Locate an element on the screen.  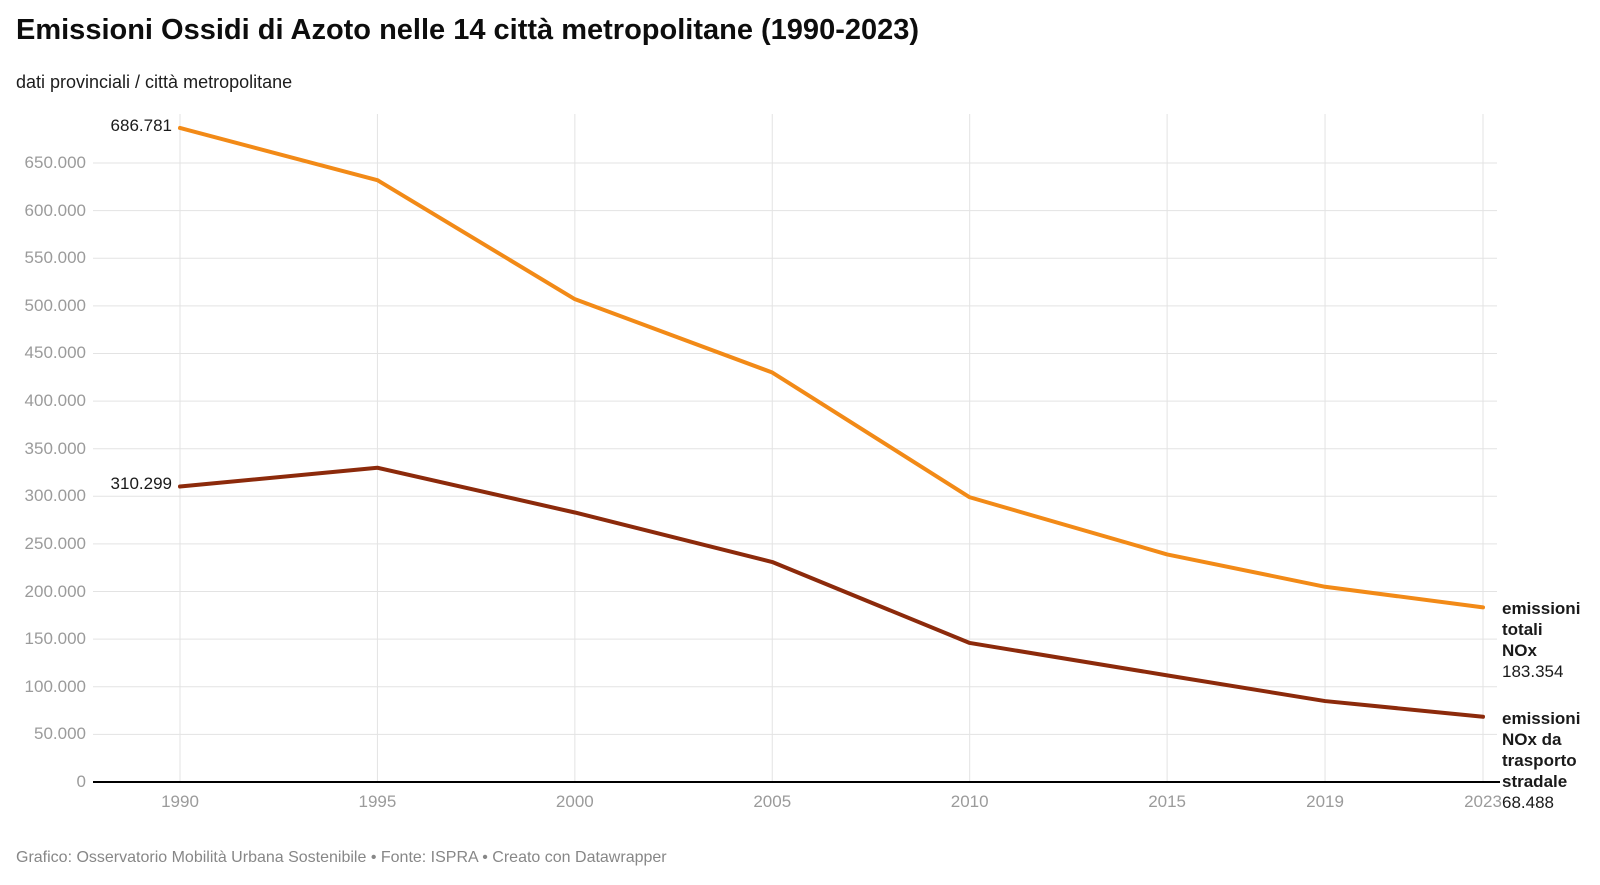
x-tick-label: 2019 is located at coordinates (1325, 801).